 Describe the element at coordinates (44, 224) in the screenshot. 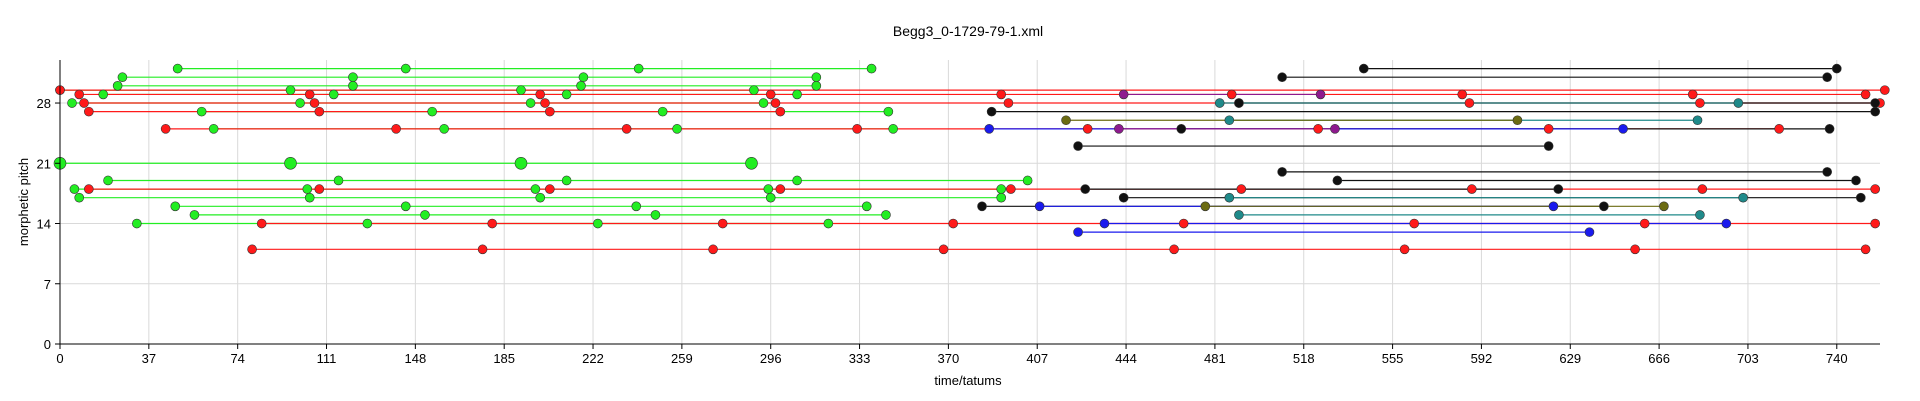

I see `y-tick-label: 14` at that location.